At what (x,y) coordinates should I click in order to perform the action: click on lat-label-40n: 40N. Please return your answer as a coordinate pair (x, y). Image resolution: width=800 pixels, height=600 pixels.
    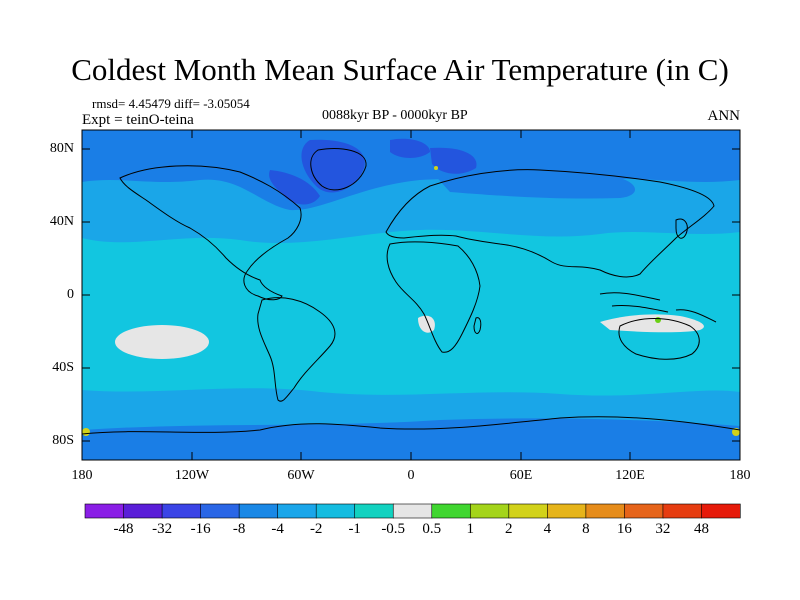
    Looking at the image, I should click on (61, 221).